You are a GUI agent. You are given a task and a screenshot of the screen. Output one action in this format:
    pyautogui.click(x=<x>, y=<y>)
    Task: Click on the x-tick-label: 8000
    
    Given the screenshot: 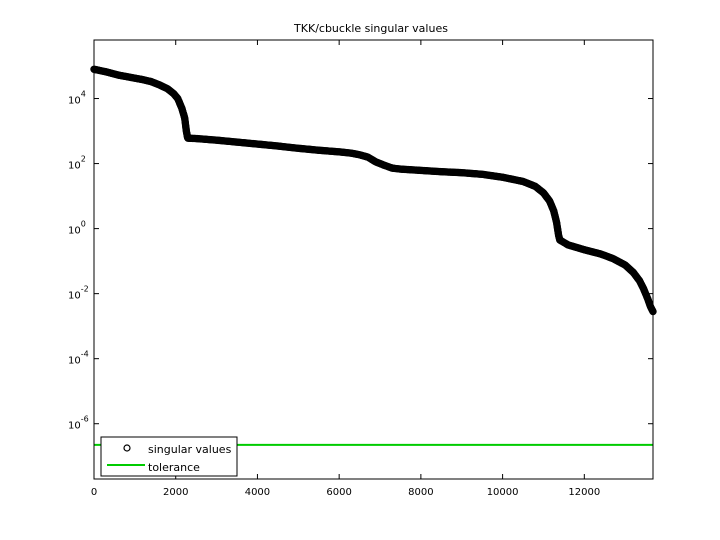 What is the action you would take?
    pyautogui.click(x=420, y=492)
    